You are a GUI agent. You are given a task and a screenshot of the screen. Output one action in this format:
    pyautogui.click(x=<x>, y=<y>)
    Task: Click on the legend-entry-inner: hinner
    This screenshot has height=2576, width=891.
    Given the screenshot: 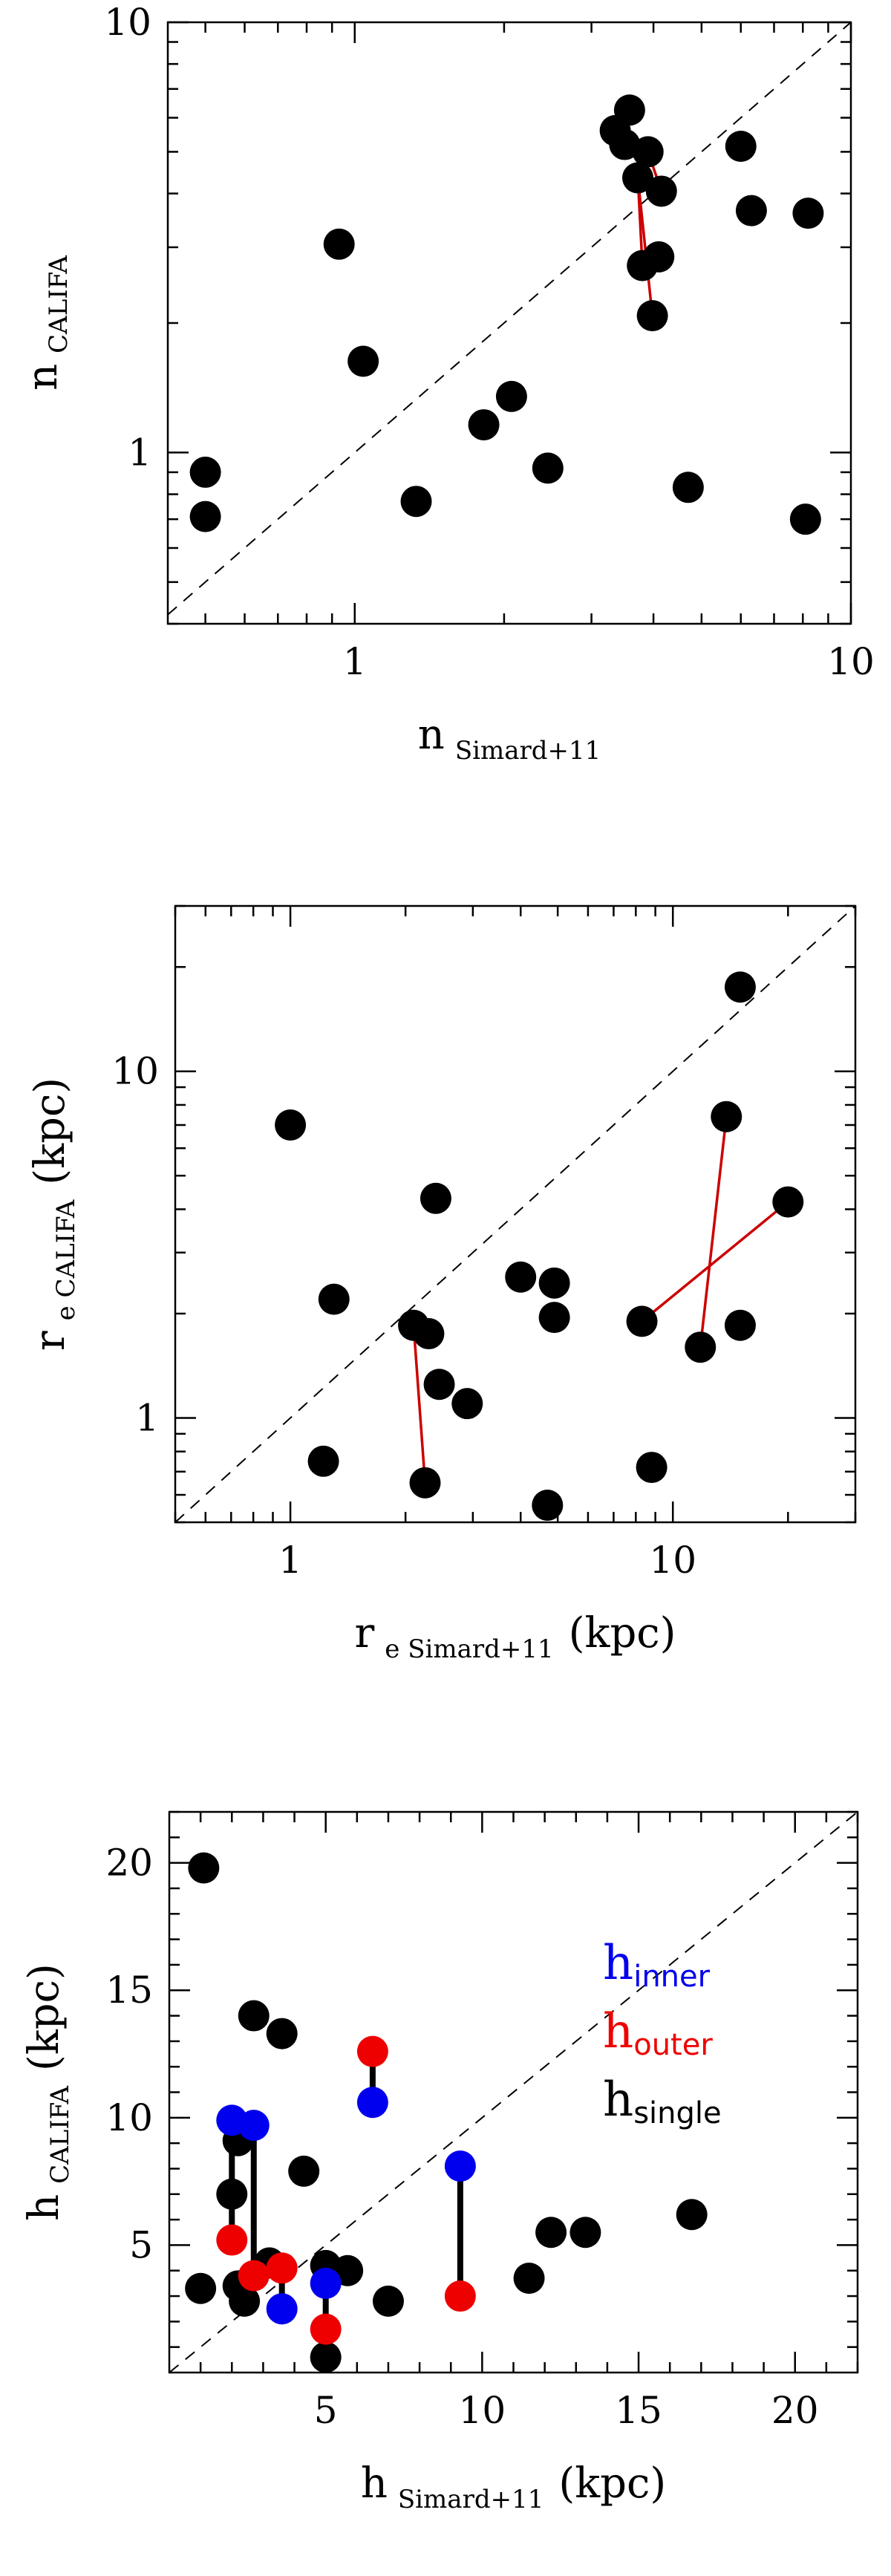 What is the action you would take?
    pyautogui.click(x=657, y=1965)
    